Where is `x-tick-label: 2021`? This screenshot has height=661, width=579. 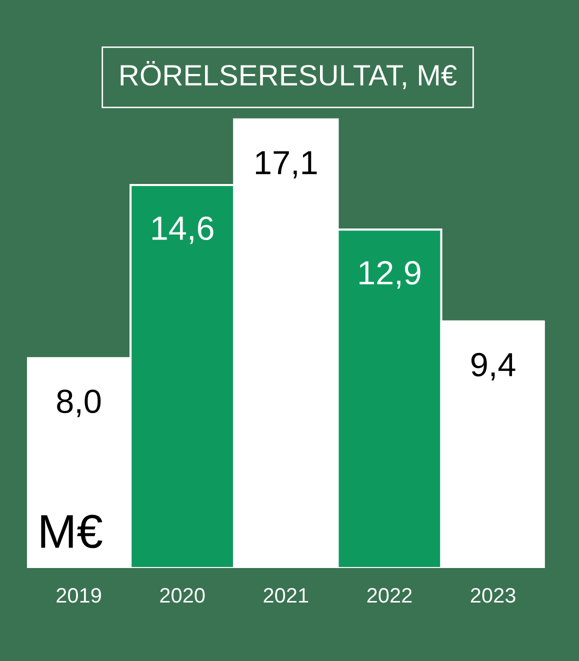 x-tick-label: 2021 is located at coordinates (286, 595).